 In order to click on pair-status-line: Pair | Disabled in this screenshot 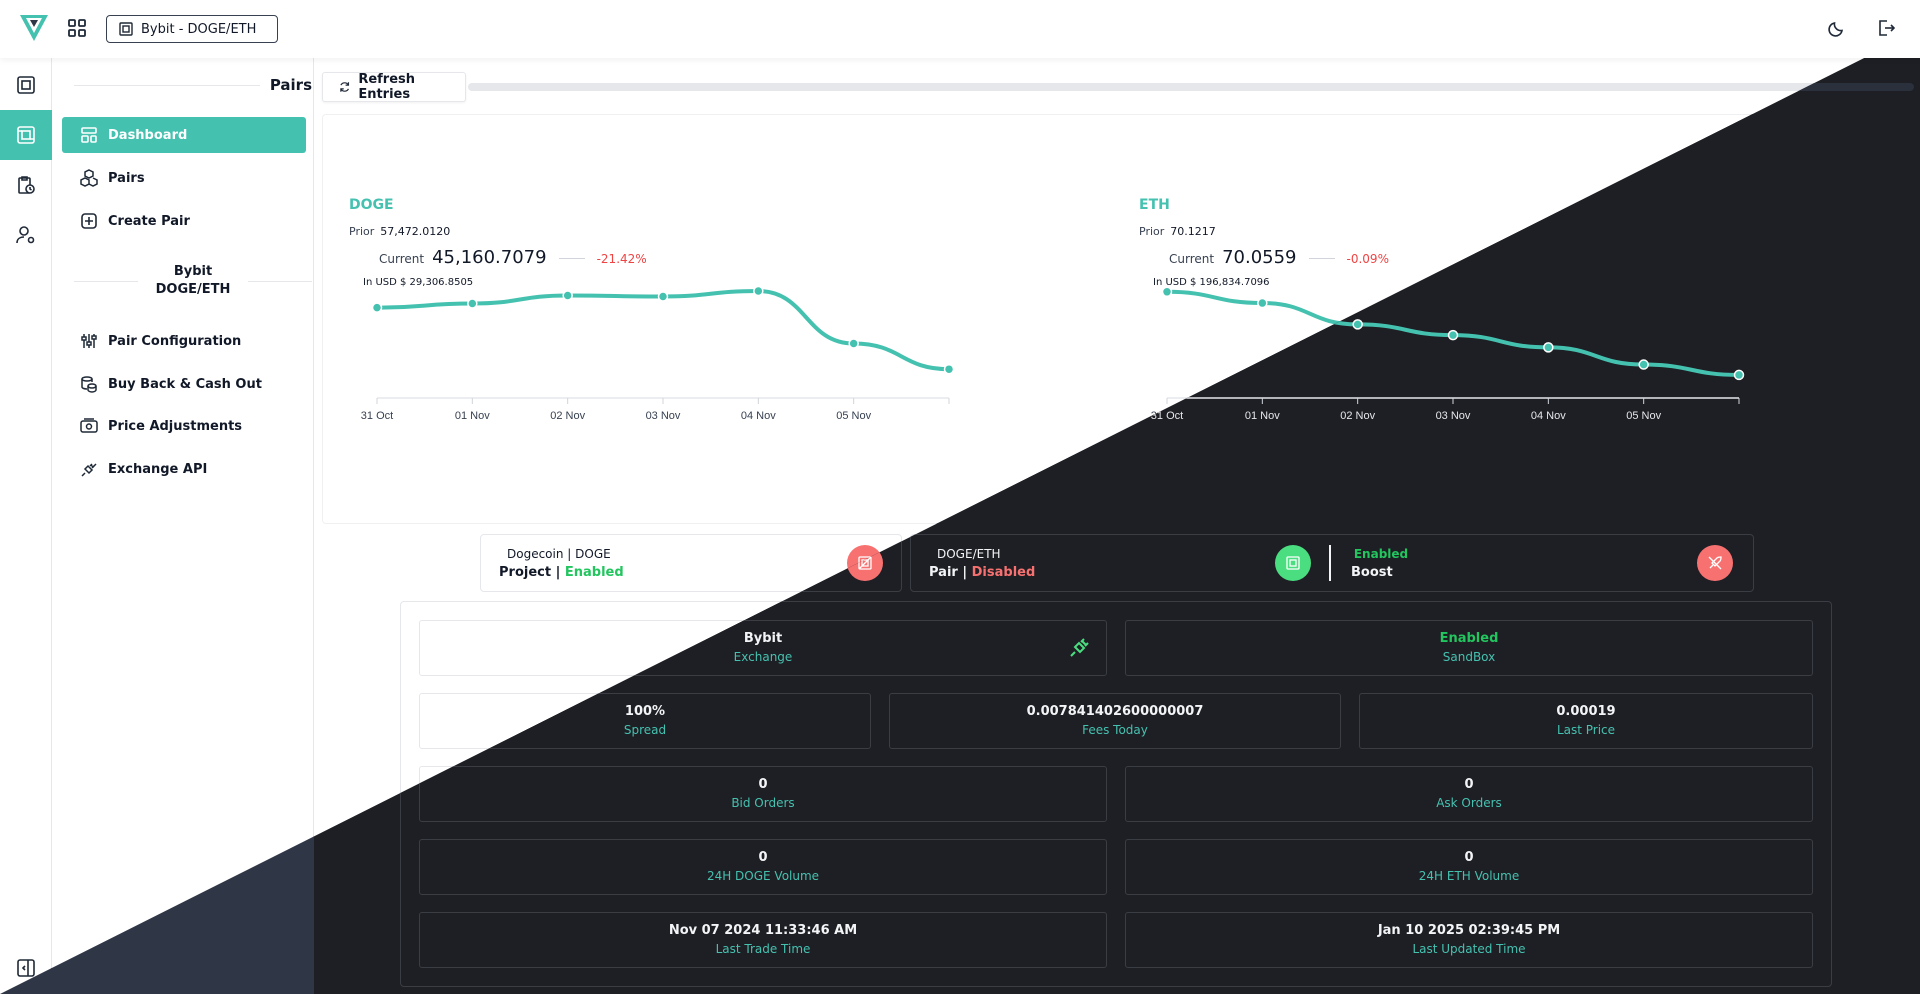, I will do `click(982, 572)`.